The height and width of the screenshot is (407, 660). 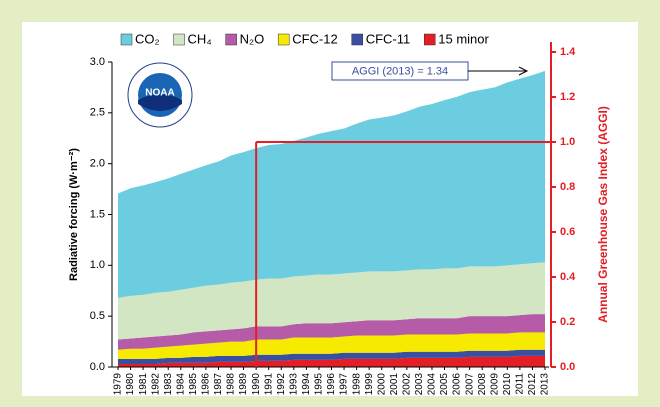 I want to click on annotation: AGGI (2013) = 1.34, so click(x=400, y=71).